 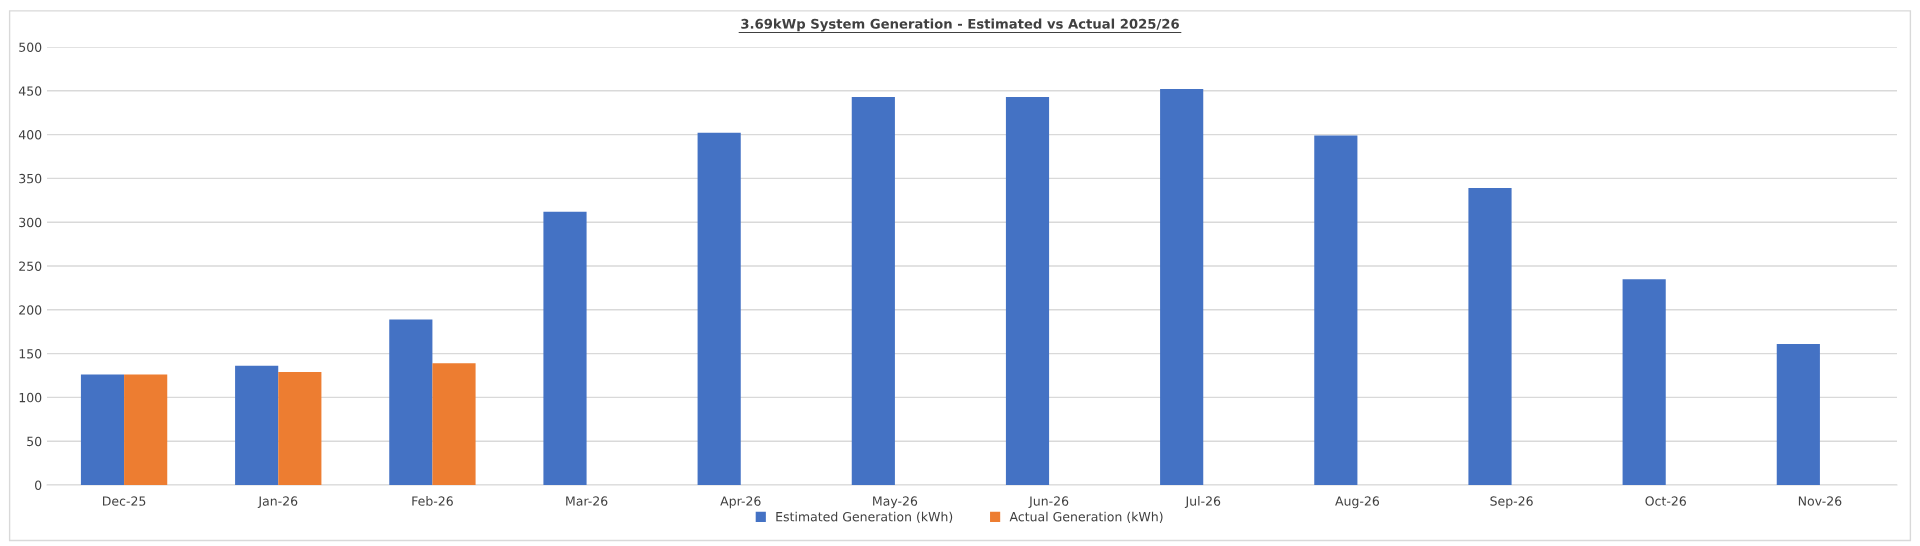 What do you see at coordinates (30, 266) in the screenshot?
I see `y-tick-label: 250` at bounding box center [30, 266].